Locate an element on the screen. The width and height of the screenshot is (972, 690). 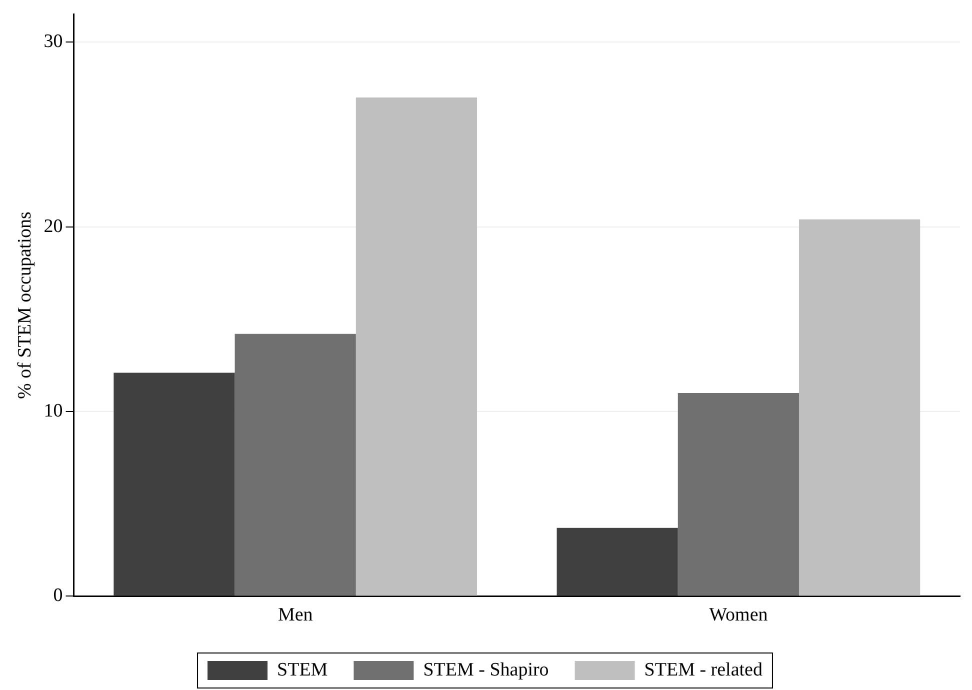
y-tick-label: 0 is located at coordinates (58, 595).